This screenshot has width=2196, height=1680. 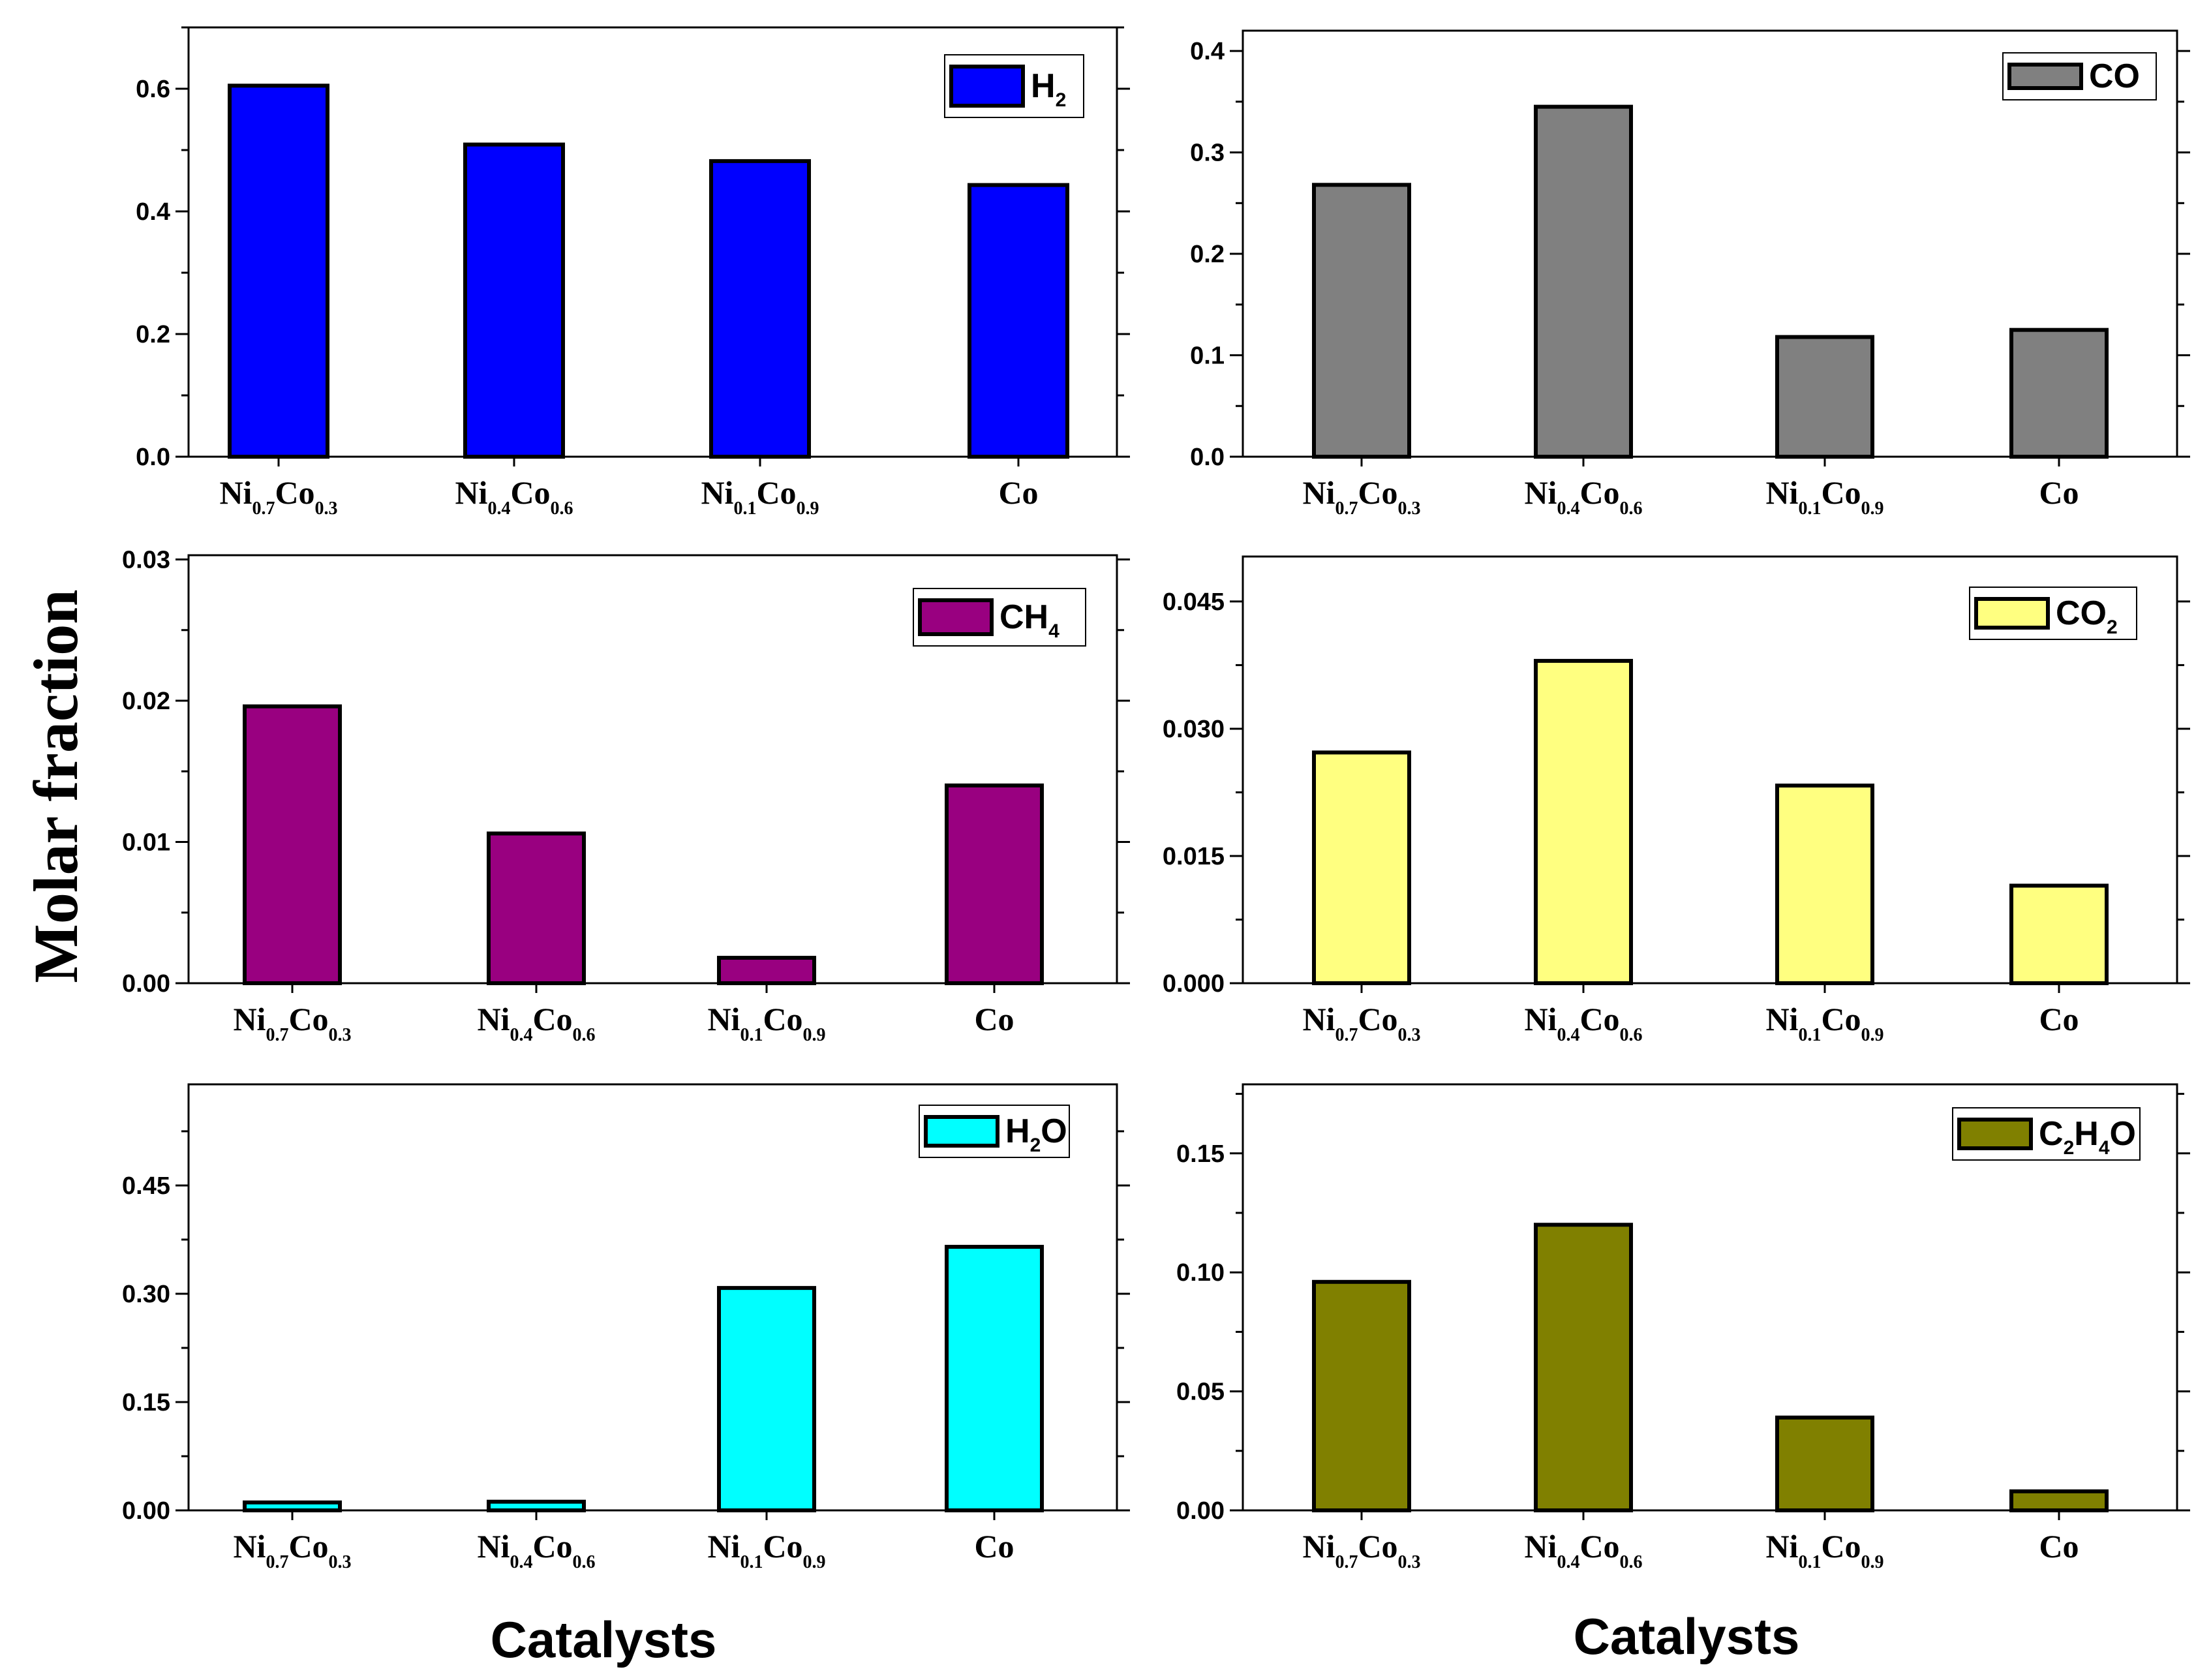 What do you see at coordinates (56, 786) in the screenshot?
I see `y-axis-label: Molar fraction` at bounding box center [56, 786].